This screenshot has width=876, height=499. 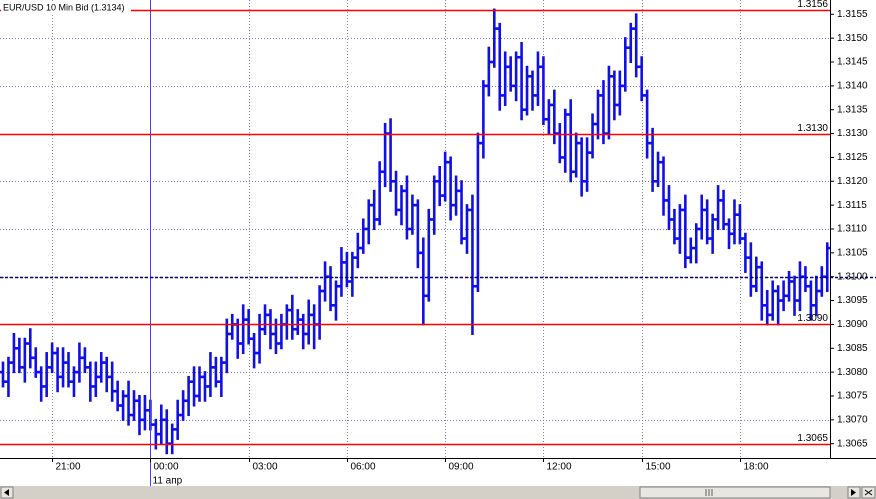 I want to click on y-tick-label: 1.3090, so click(x=852, y=324).